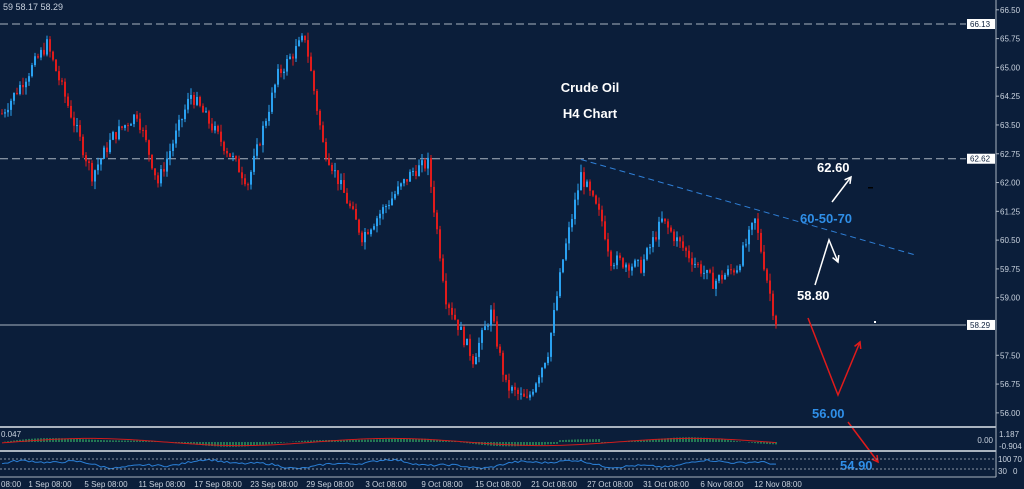 The image size is (1024, 489). I want to click on x-tick-label: 23 Sep 08:00, so click(274, 484).